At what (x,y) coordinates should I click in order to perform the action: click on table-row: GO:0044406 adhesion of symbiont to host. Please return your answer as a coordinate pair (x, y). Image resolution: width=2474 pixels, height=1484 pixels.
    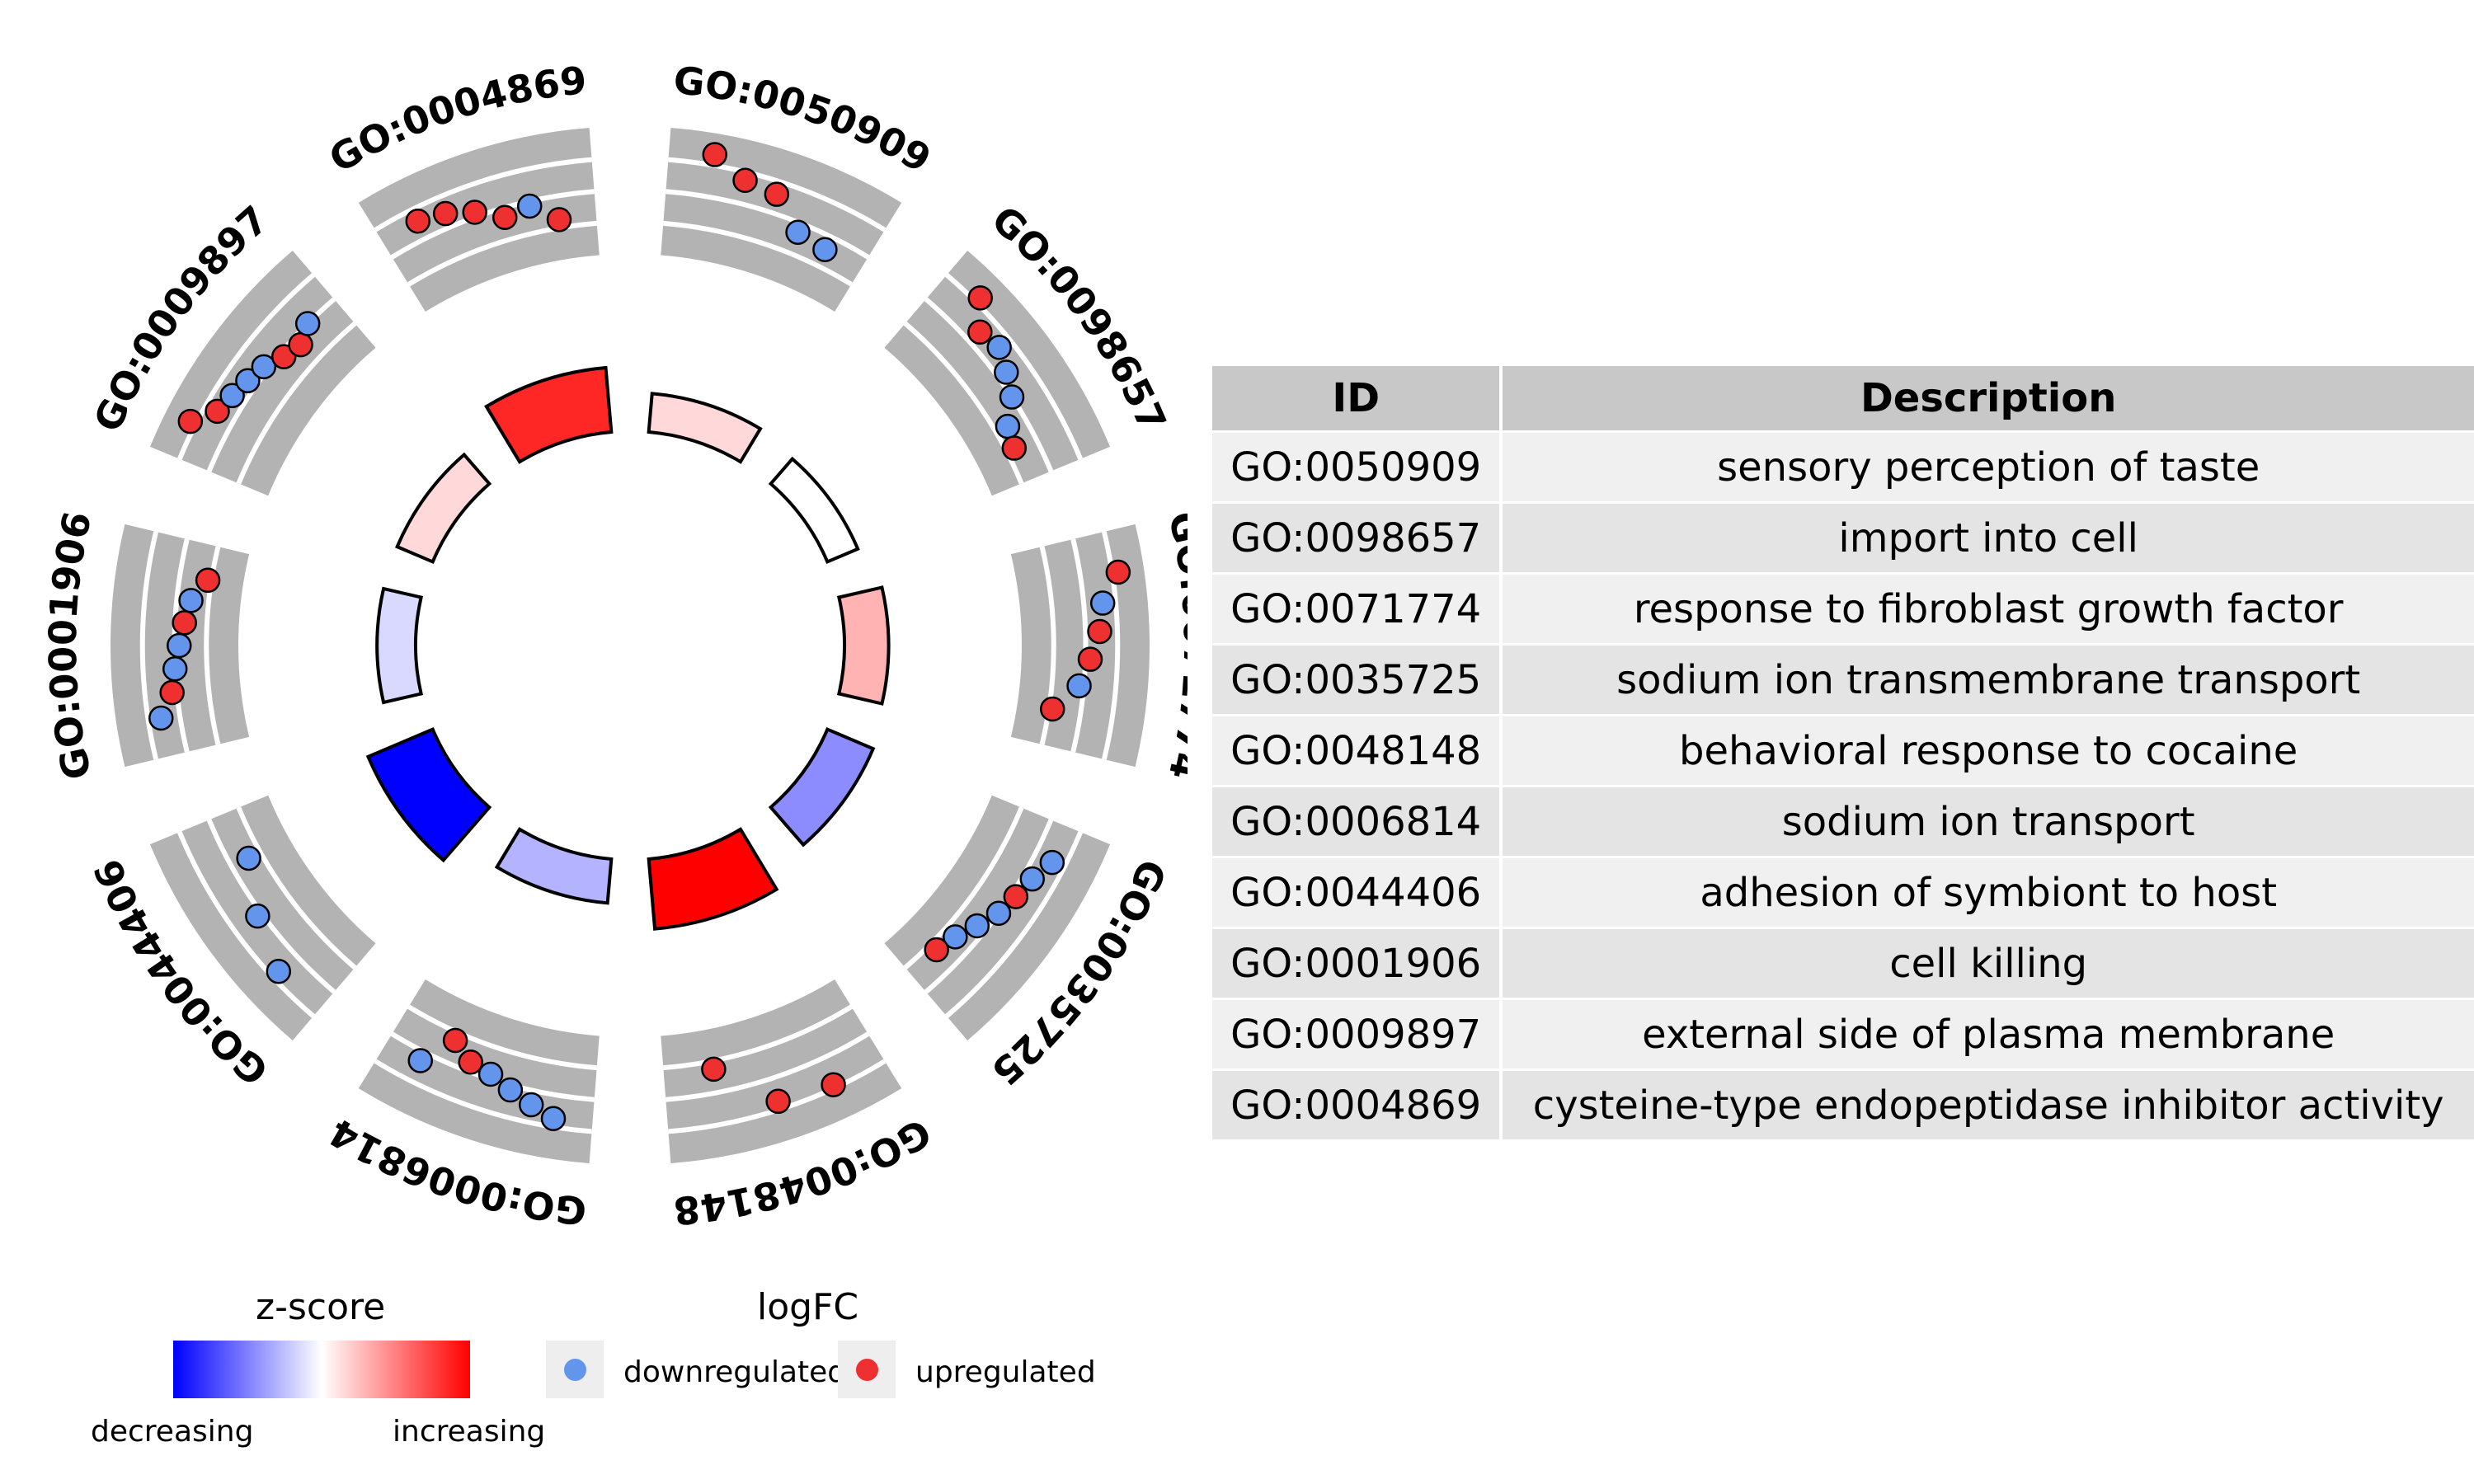
    Looking at the image, I should click on (1843, 893).